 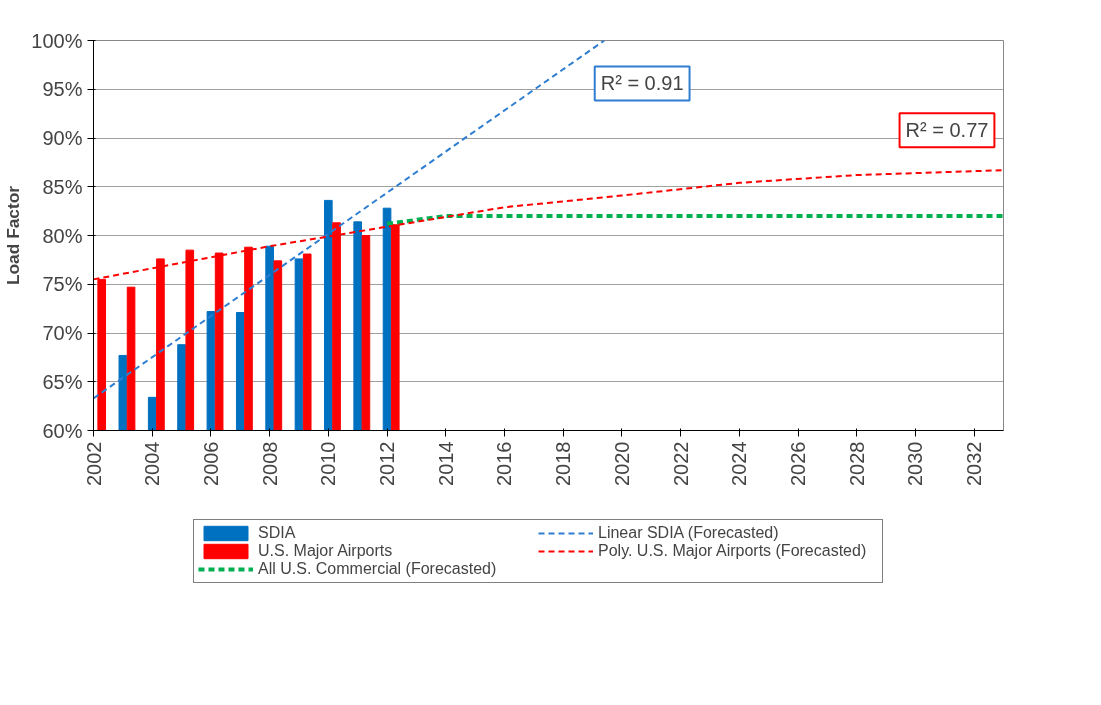 What do you see at coordinates (328, 463) in the screenshot?
I see `x-tick-label: 2010` at bounding box center [328, 463].